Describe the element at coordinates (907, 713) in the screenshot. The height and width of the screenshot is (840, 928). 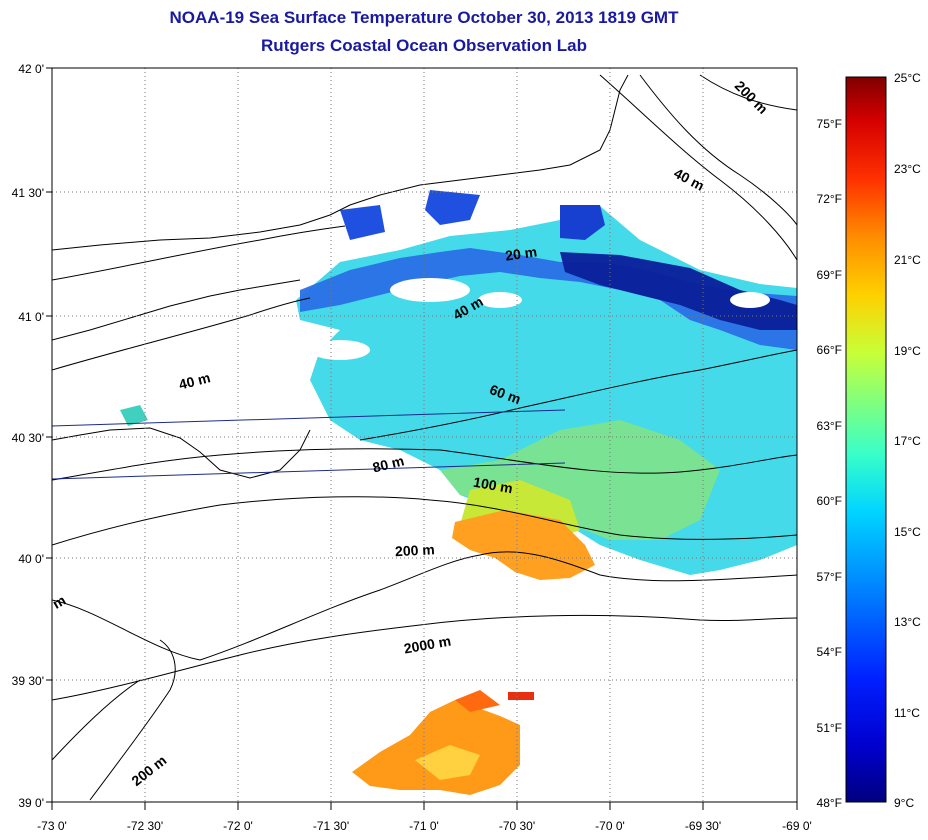
I see `colorbar-c-label: 11°C` at that location.